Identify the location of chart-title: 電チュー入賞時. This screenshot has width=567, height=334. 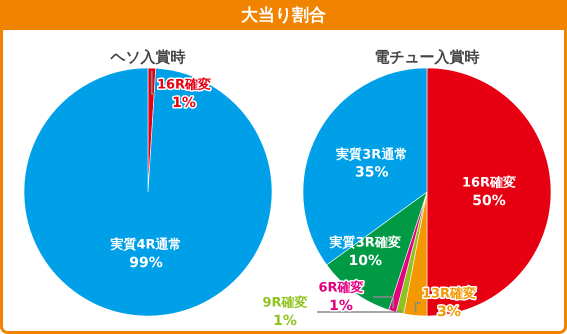
(427, 57).